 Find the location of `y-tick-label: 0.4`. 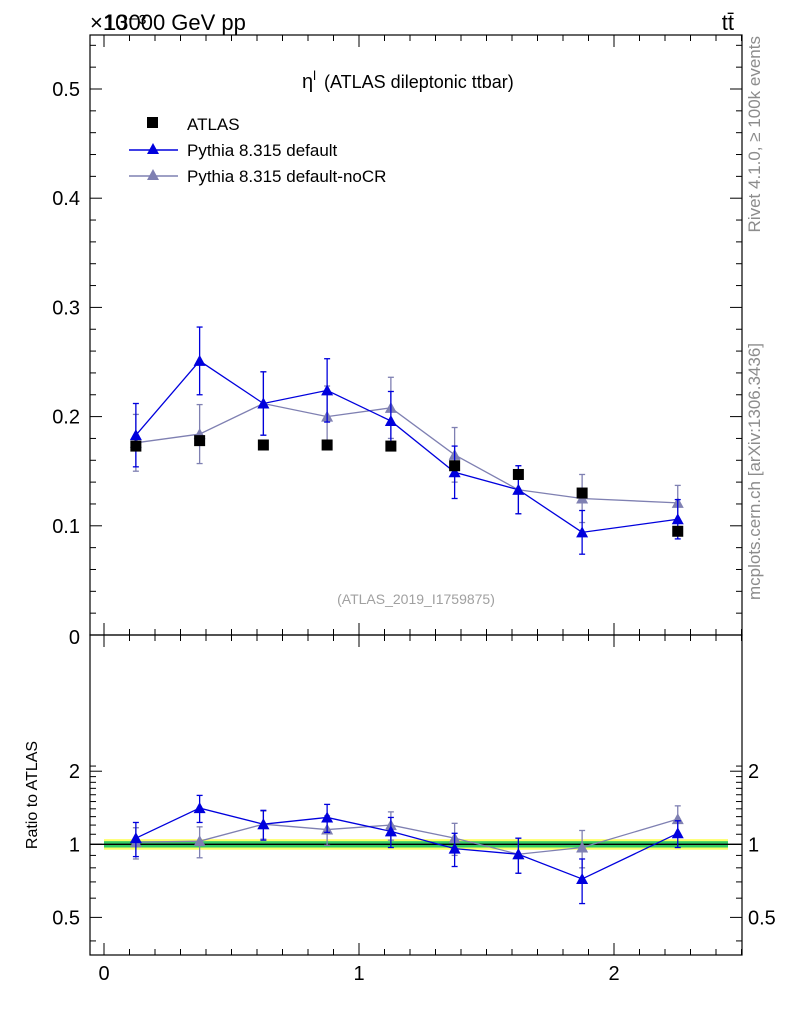

y-tick-label: 0.4 is located at coordinates (66, 199).